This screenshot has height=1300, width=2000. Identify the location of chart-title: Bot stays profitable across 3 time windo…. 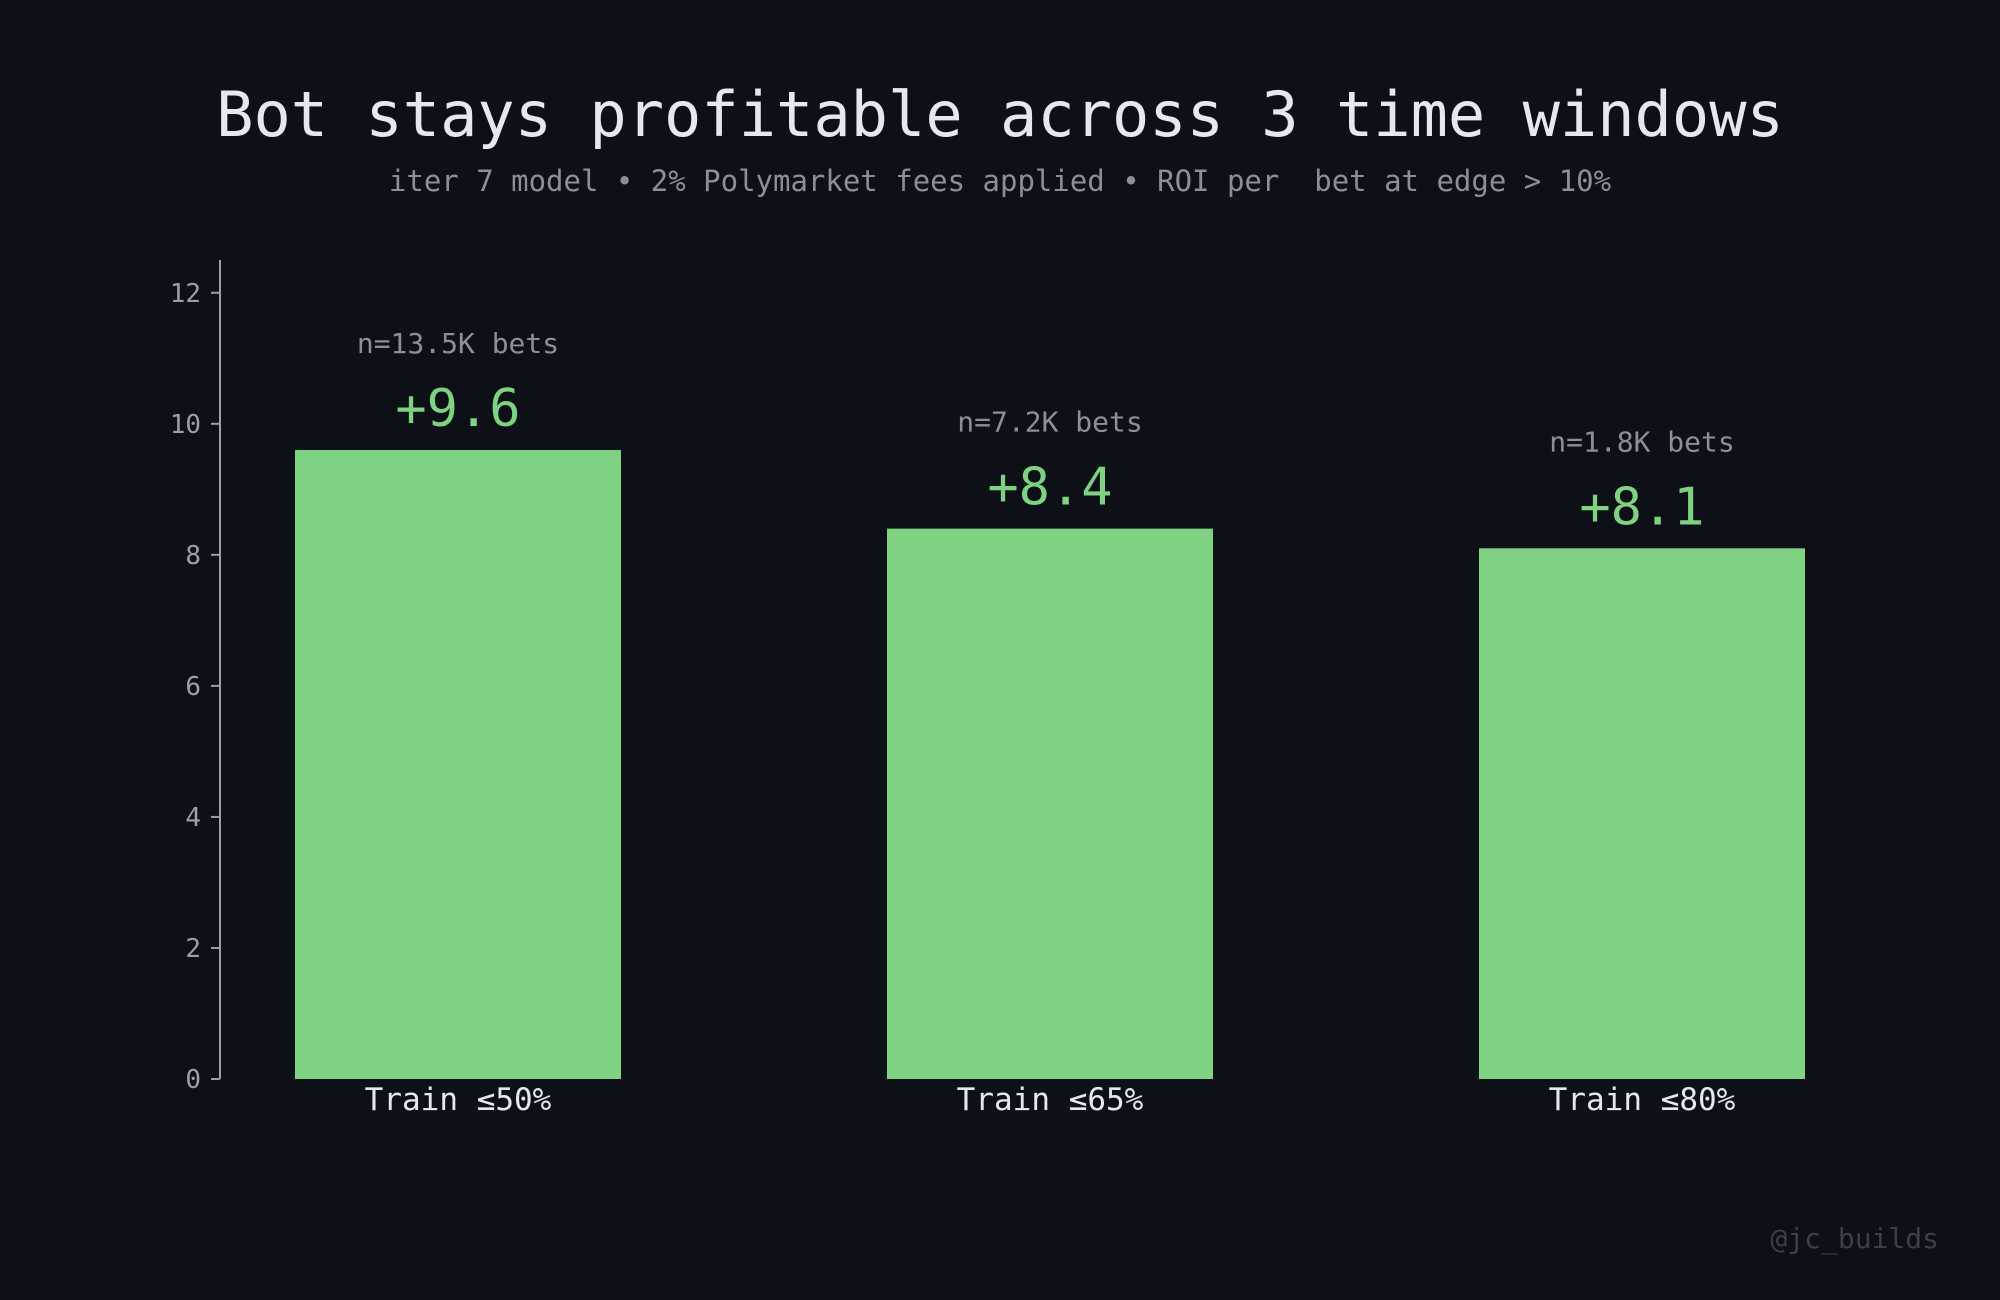
(1000, 114).